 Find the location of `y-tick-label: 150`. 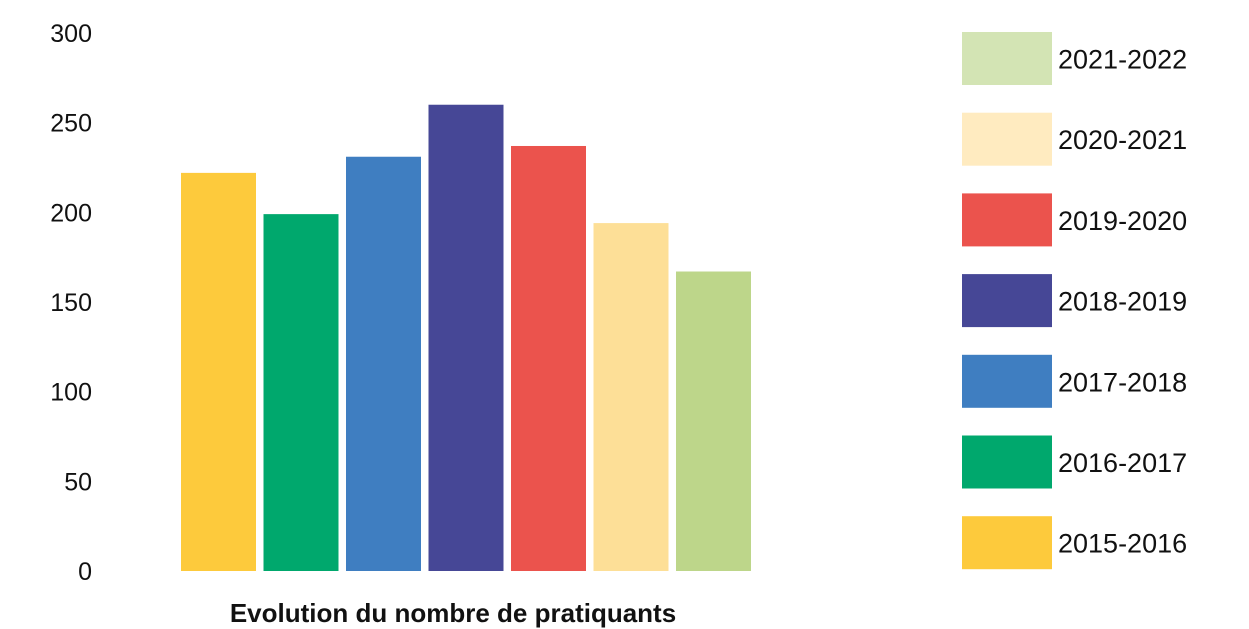

y-tick-label: 150 is located at coordinates (71, 303).